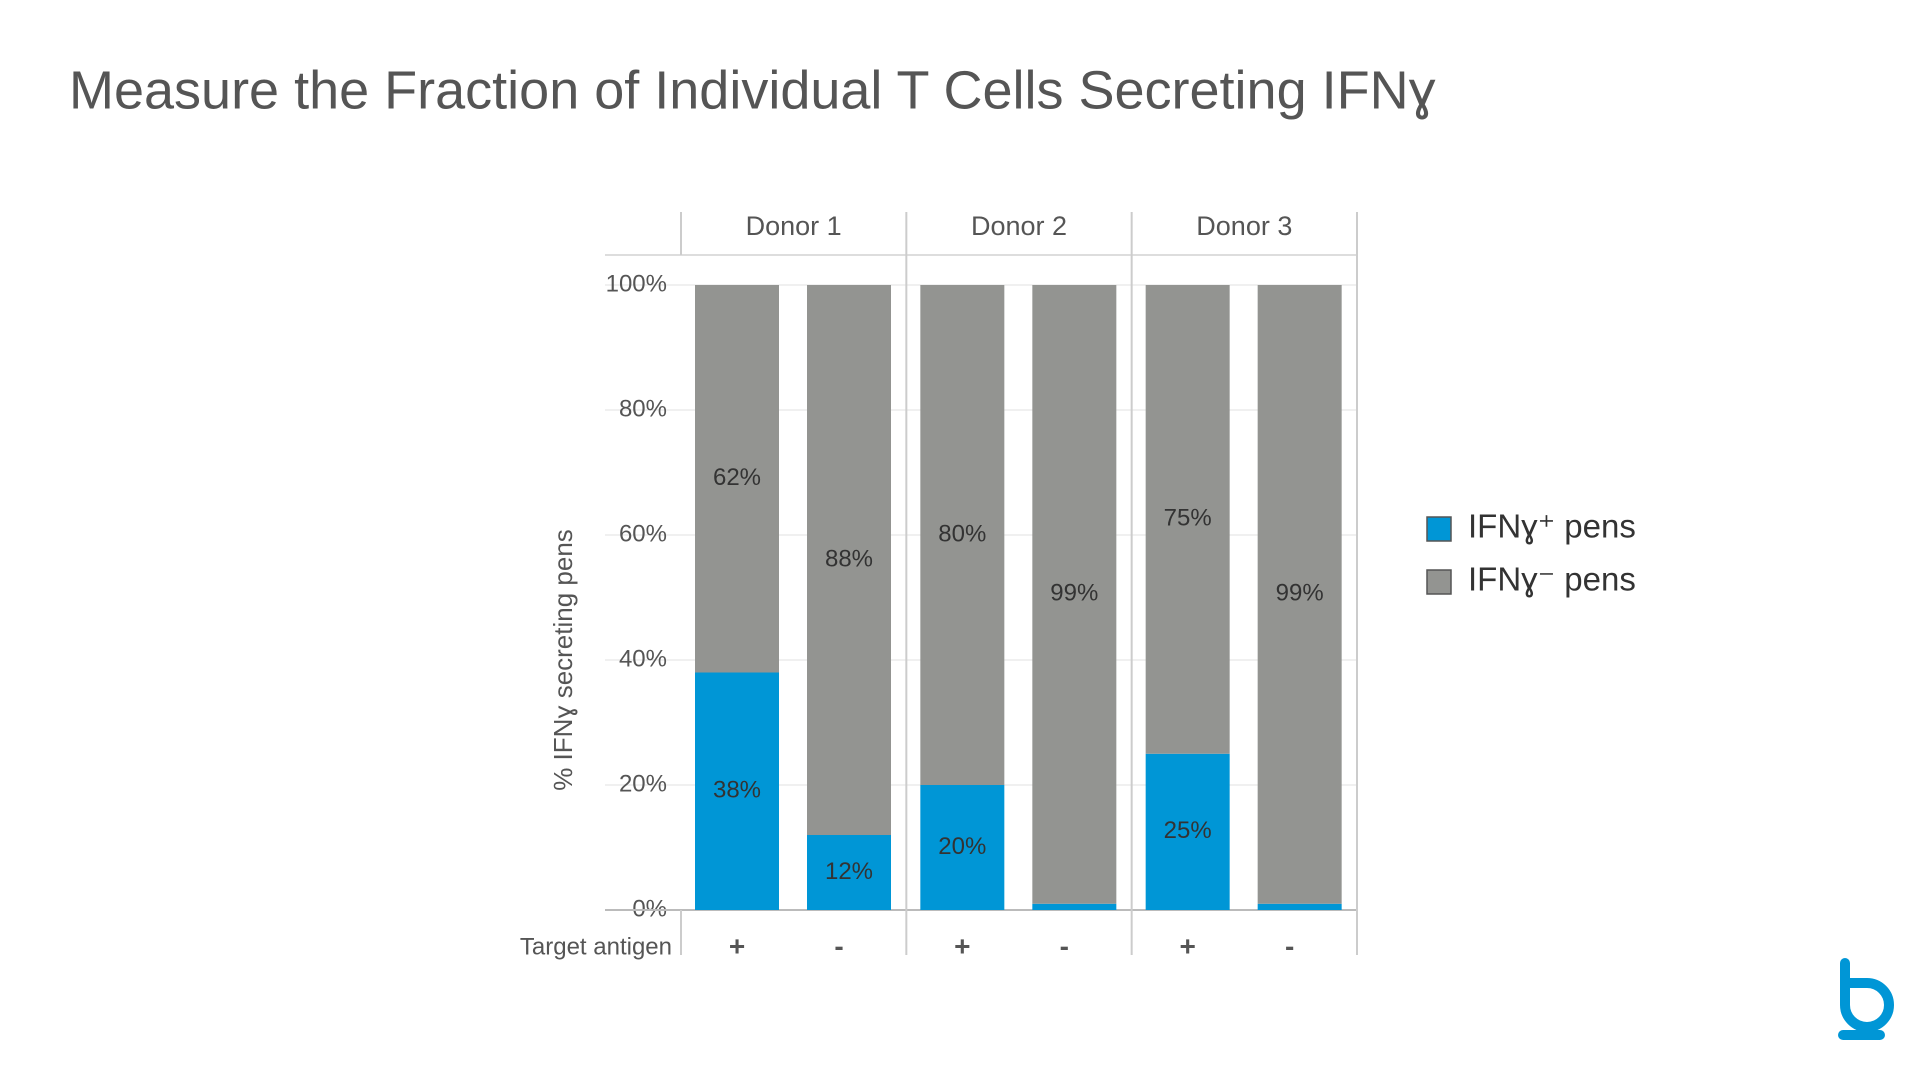 This screenshot has height=1080, width=1920. Describe the element at coordinates (643, 408) in the screenshot. I see `y-tick-label: 80%` at that location.